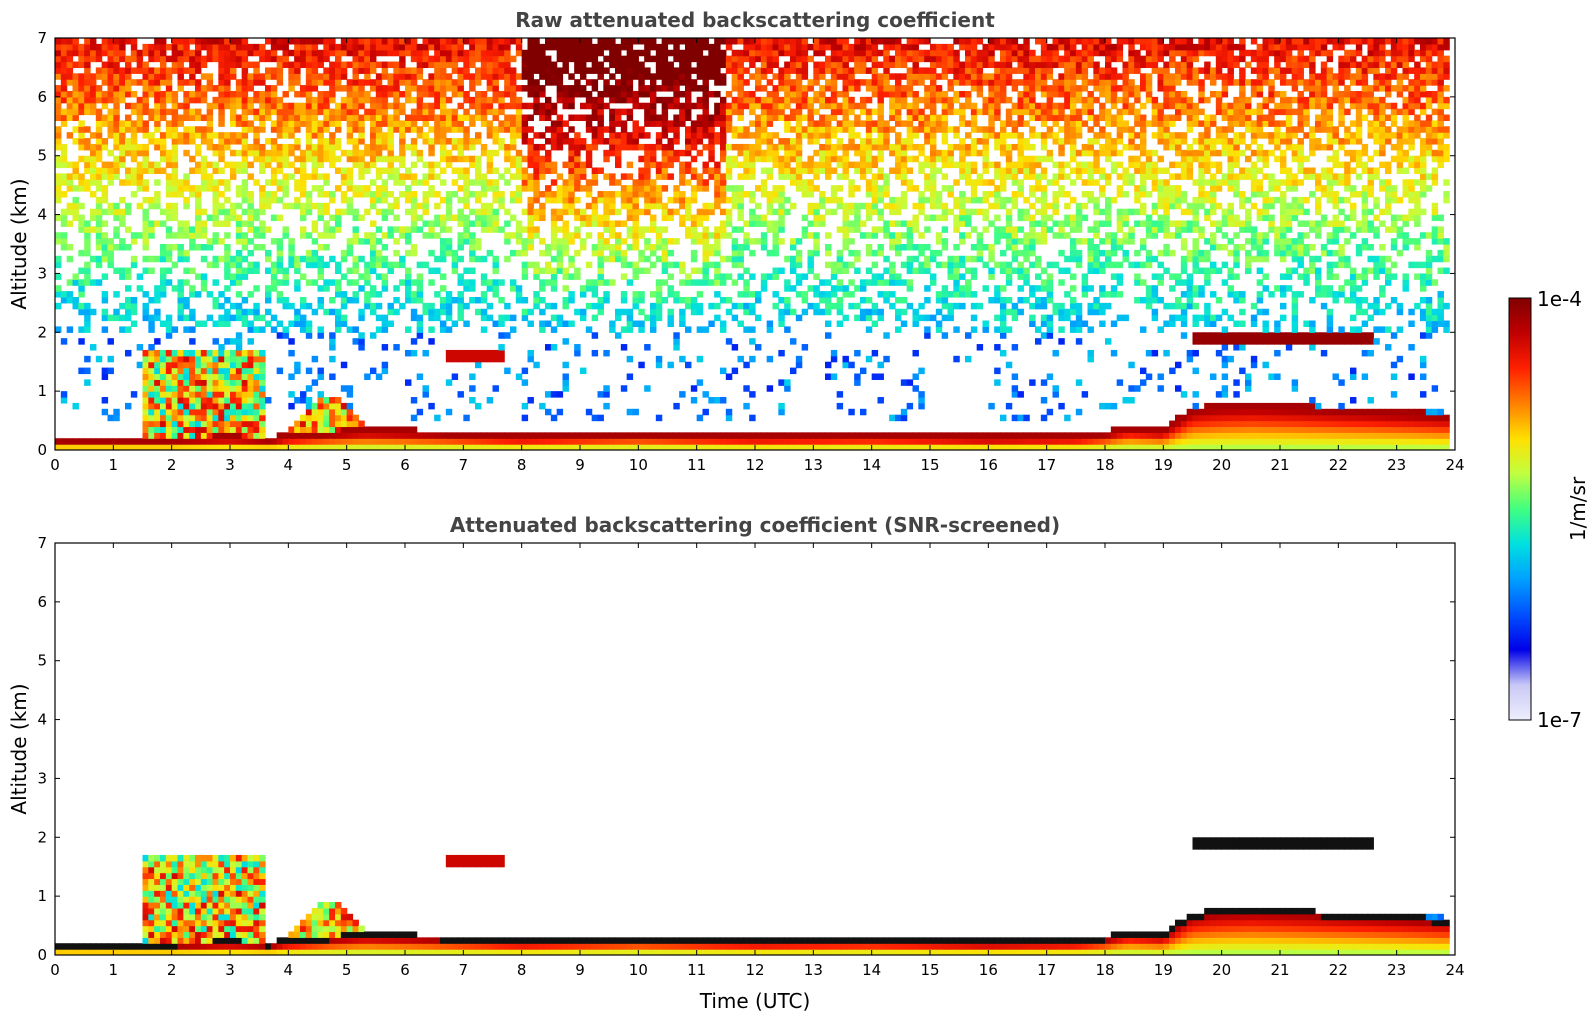 The width and height of the screenshot is (1595, 1020). What do you see at coordinates (19, 243) in the screenshot?
I see `y-axis-label-raw: Altitude (km)` at bounding box center [19, 243].